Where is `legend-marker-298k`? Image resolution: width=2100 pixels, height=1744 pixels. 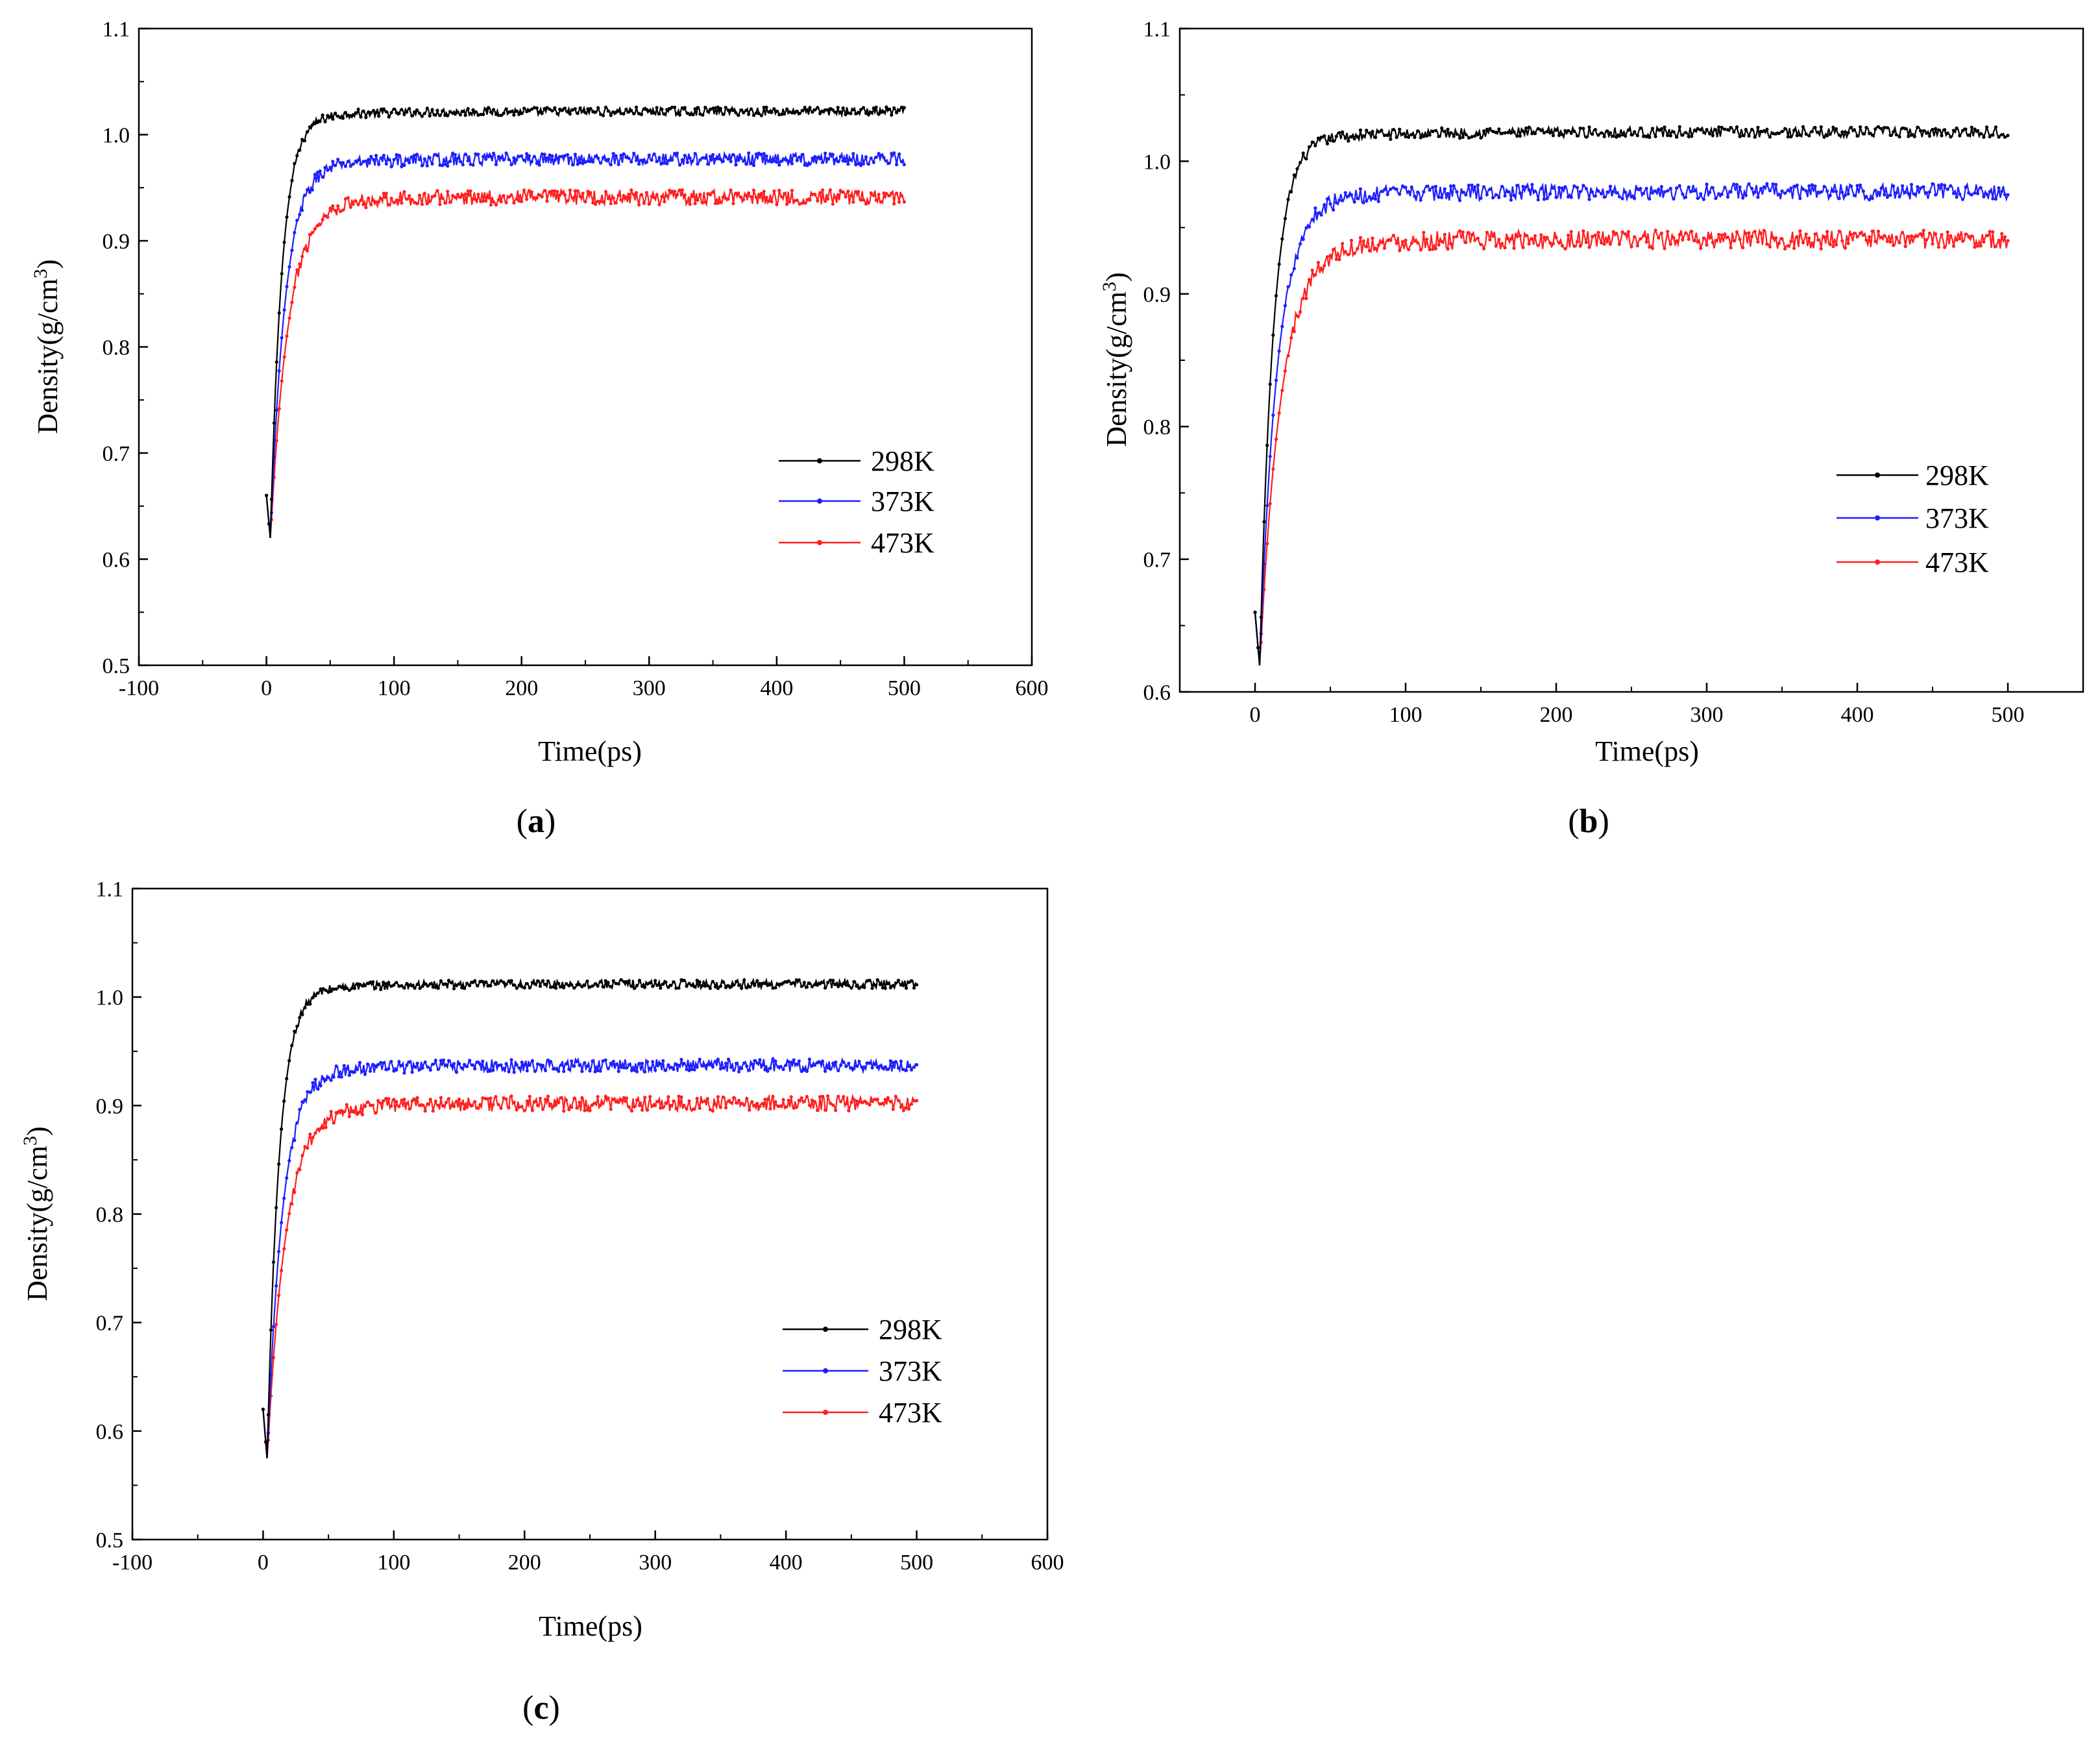
legend-marker-298k is located at coordinates (825, 1329).